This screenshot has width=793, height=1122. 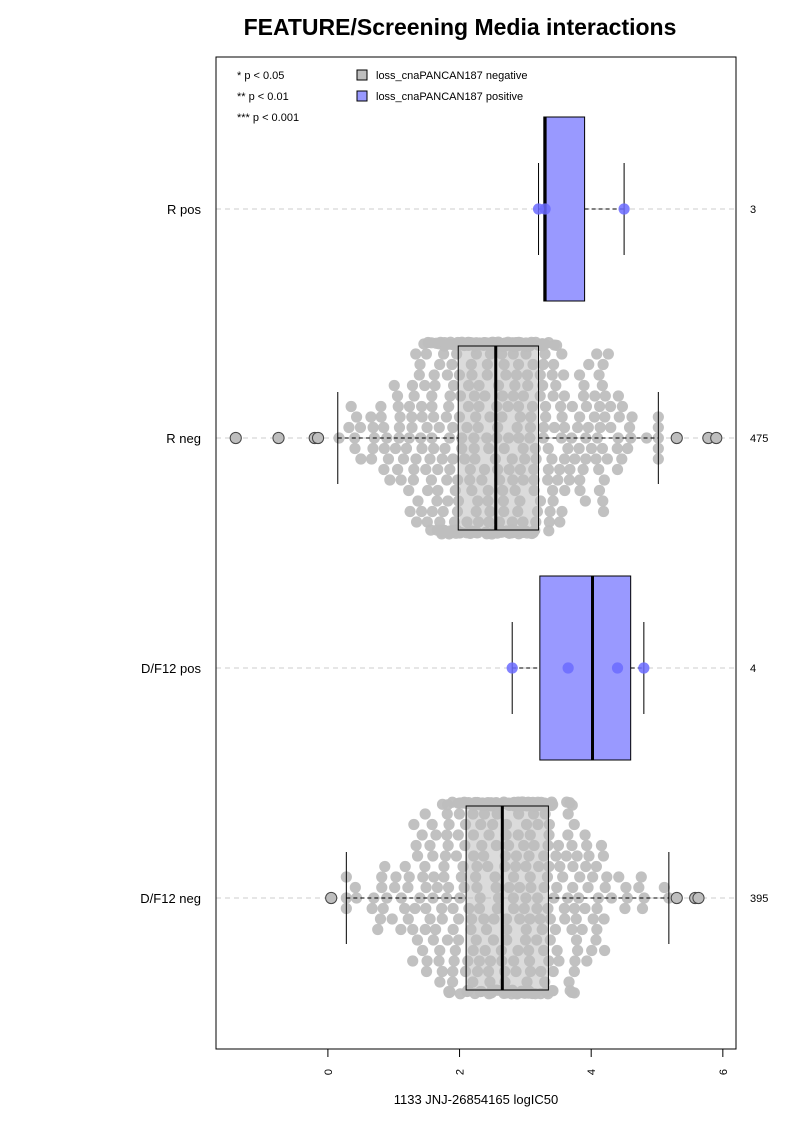 What do you see at coordinates (724, 1072) in the screenshot?
I see `x-tick-label: 6` at bounding box center [724, 1072].